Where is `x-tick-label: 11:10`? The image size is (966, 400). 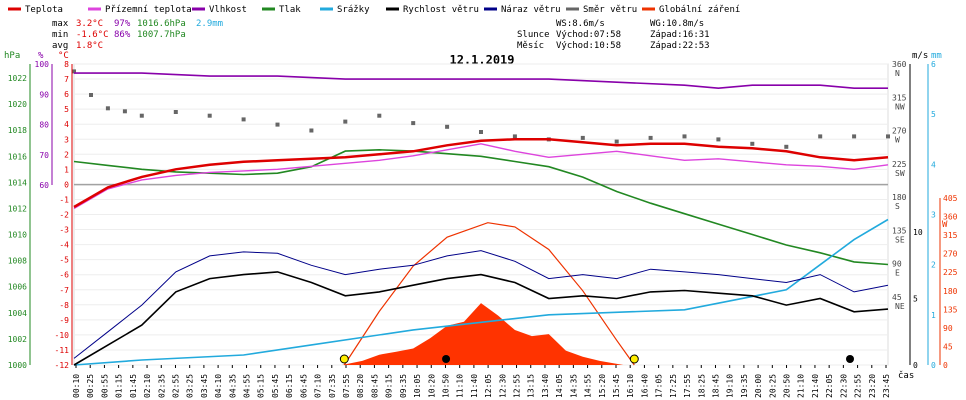 x-tick-label: 11:10 is located at coordinates (460, 386).